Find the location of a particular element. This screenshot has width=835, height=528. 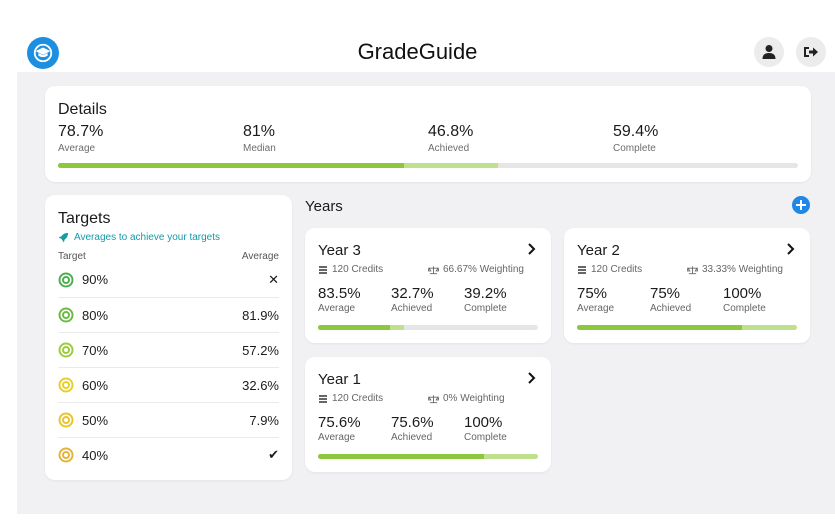

target-value: 90% is located at coordinates (95, 279).